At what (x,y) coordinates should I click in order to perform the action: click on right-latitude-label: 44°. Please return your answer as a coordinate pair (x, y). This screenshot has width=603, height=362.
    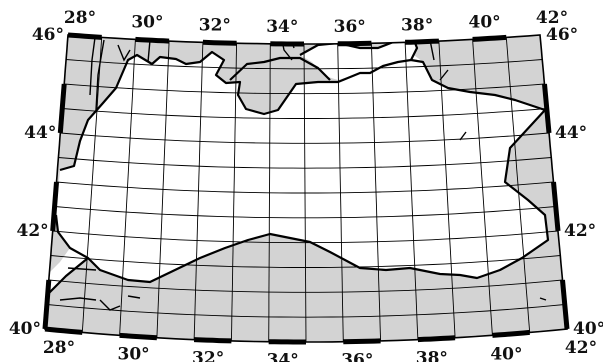
    Looking at the image, I should click on (571, 133).